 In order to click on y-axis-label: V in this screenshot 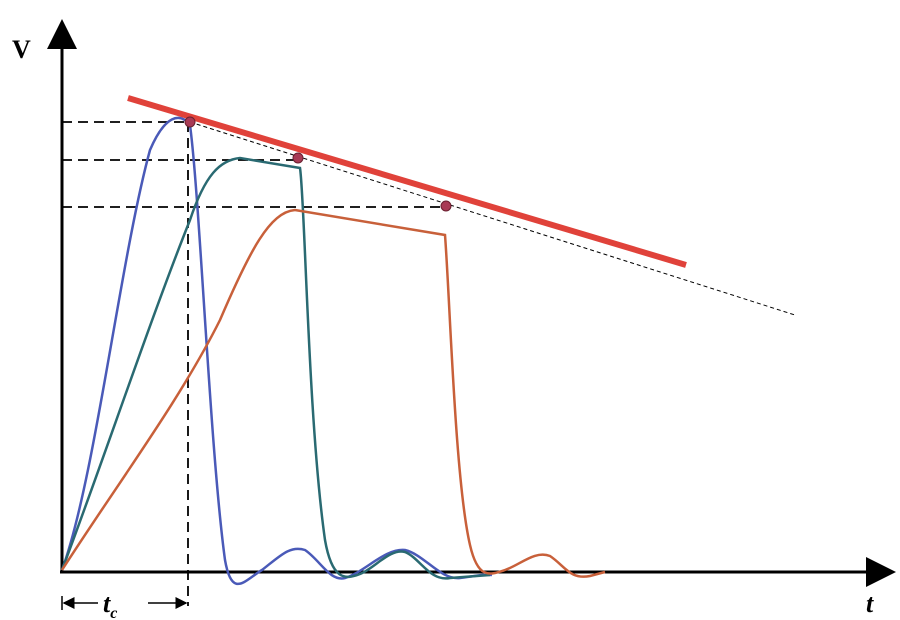, I will do `click(21, 49)`.